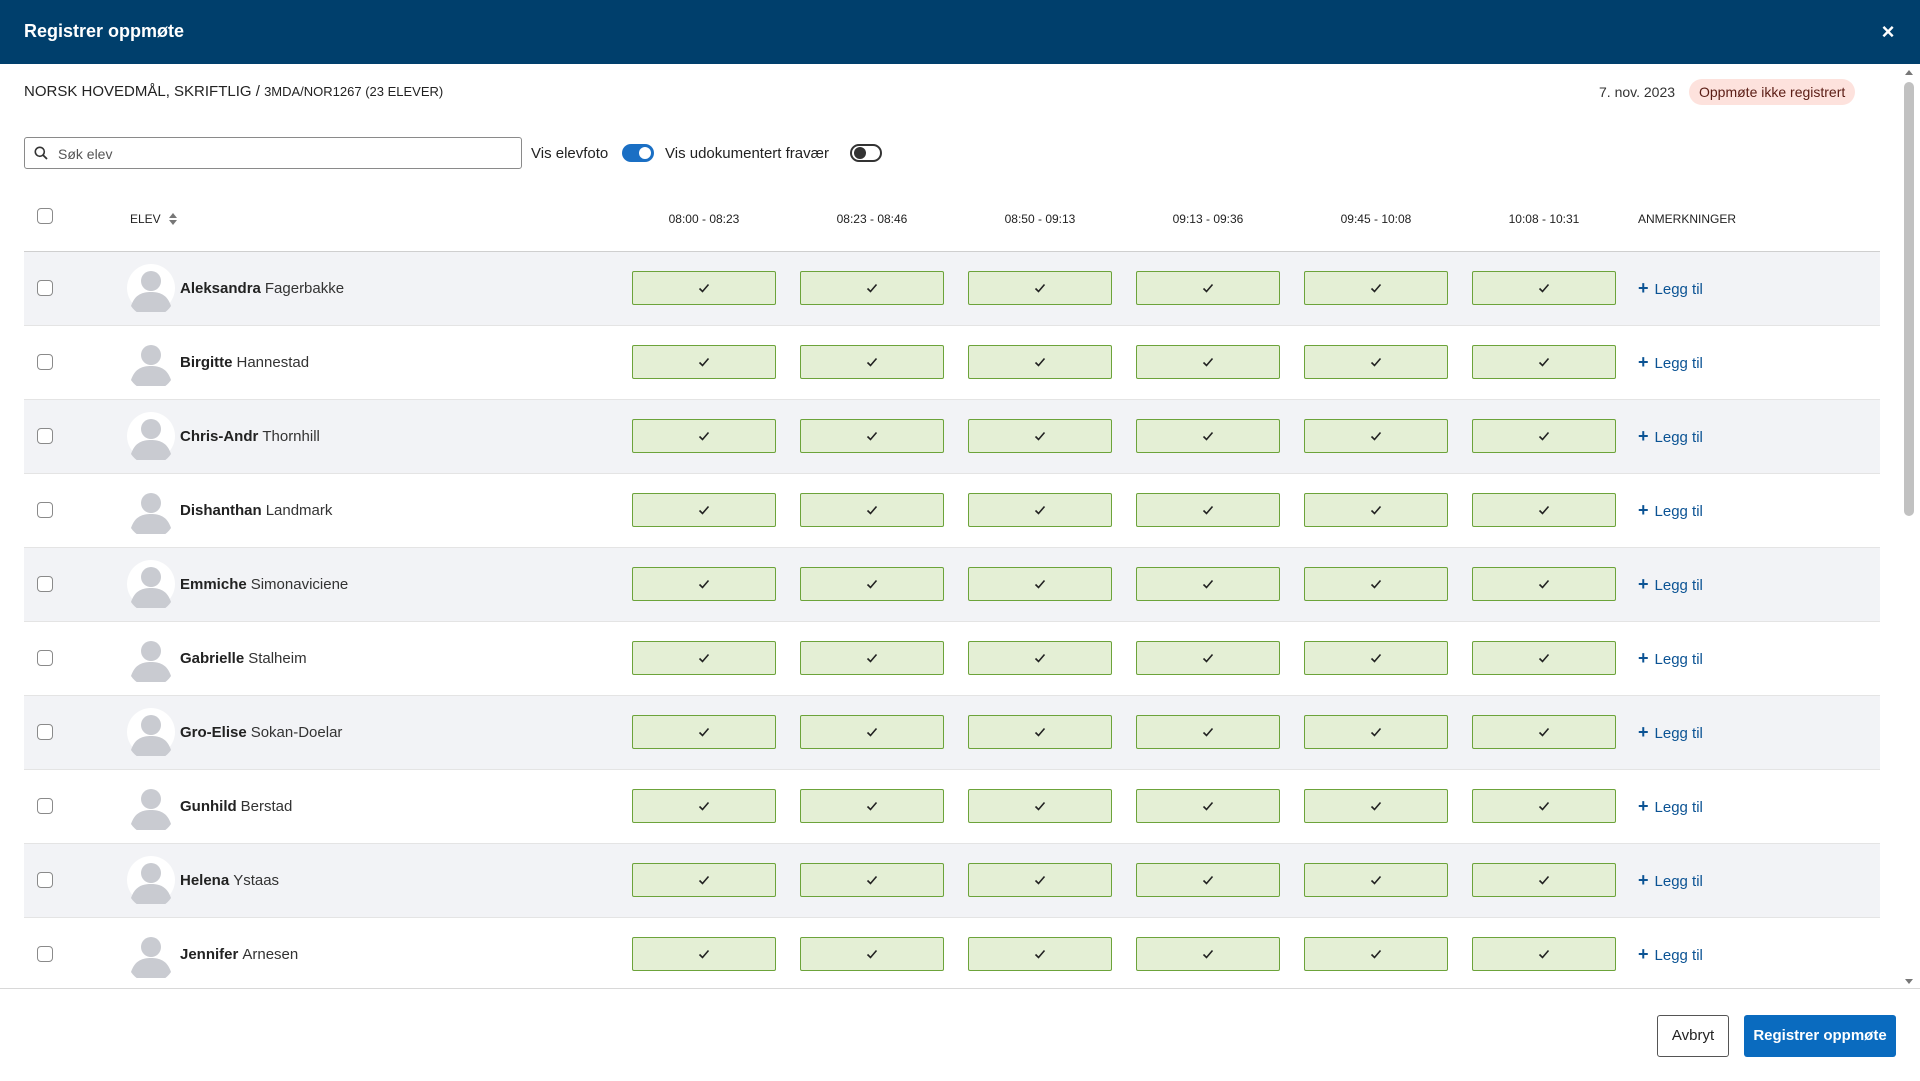 The height and width of the screenshot is (1081, 1920). I want to click on select-all-checkbox, so click(45, 216).